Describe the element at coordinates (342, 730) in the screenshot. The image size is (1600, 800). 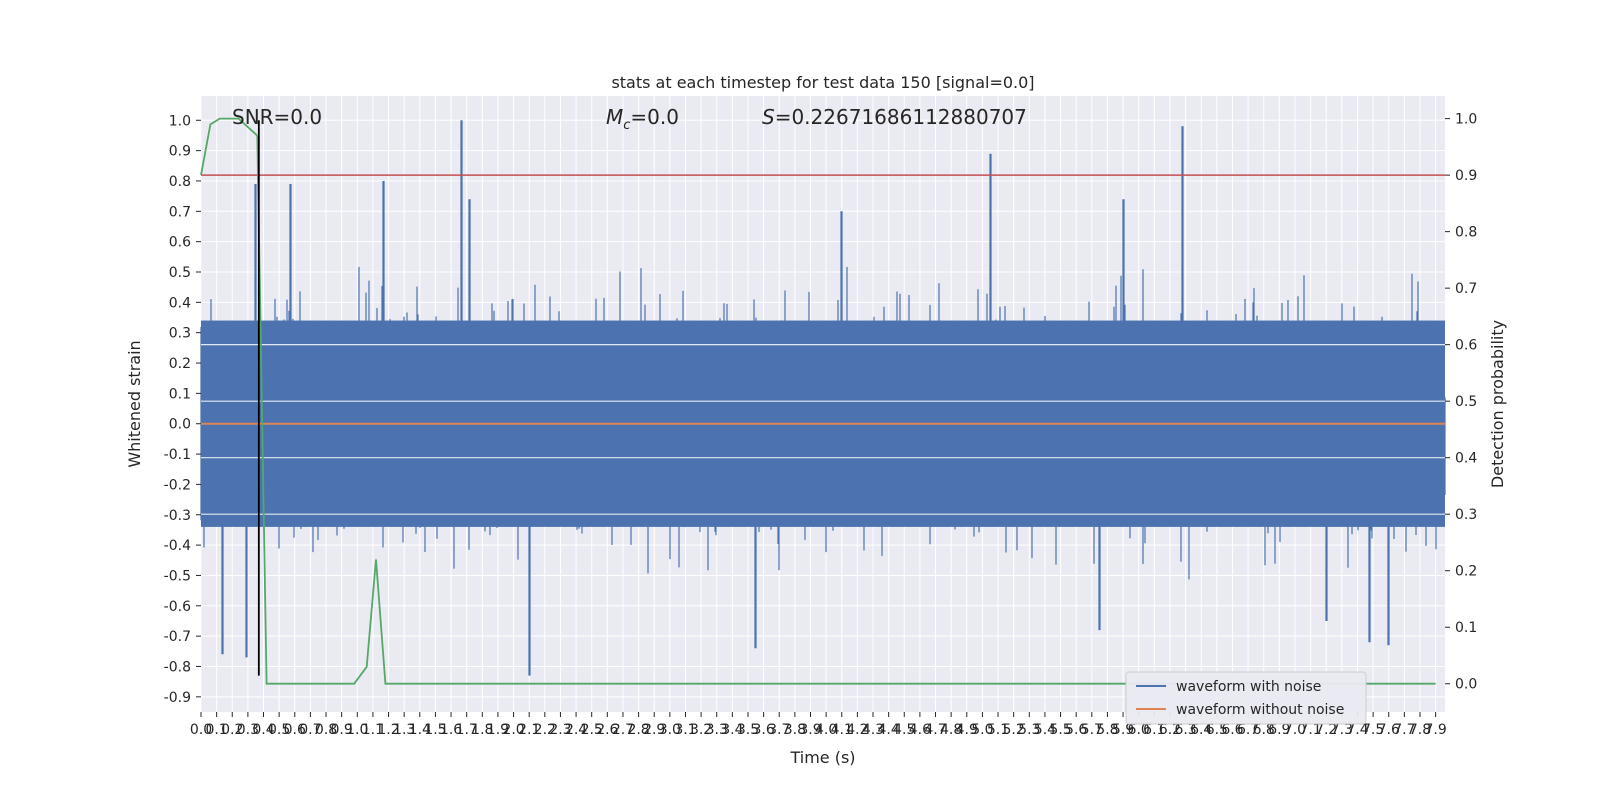
I see `x-tick-label: 0.9` at that location.